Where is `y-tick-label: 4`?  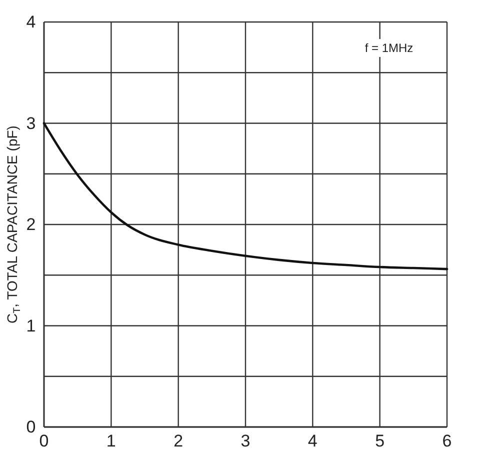
y-tick-label: 4 is located at coordinates (31, 22).